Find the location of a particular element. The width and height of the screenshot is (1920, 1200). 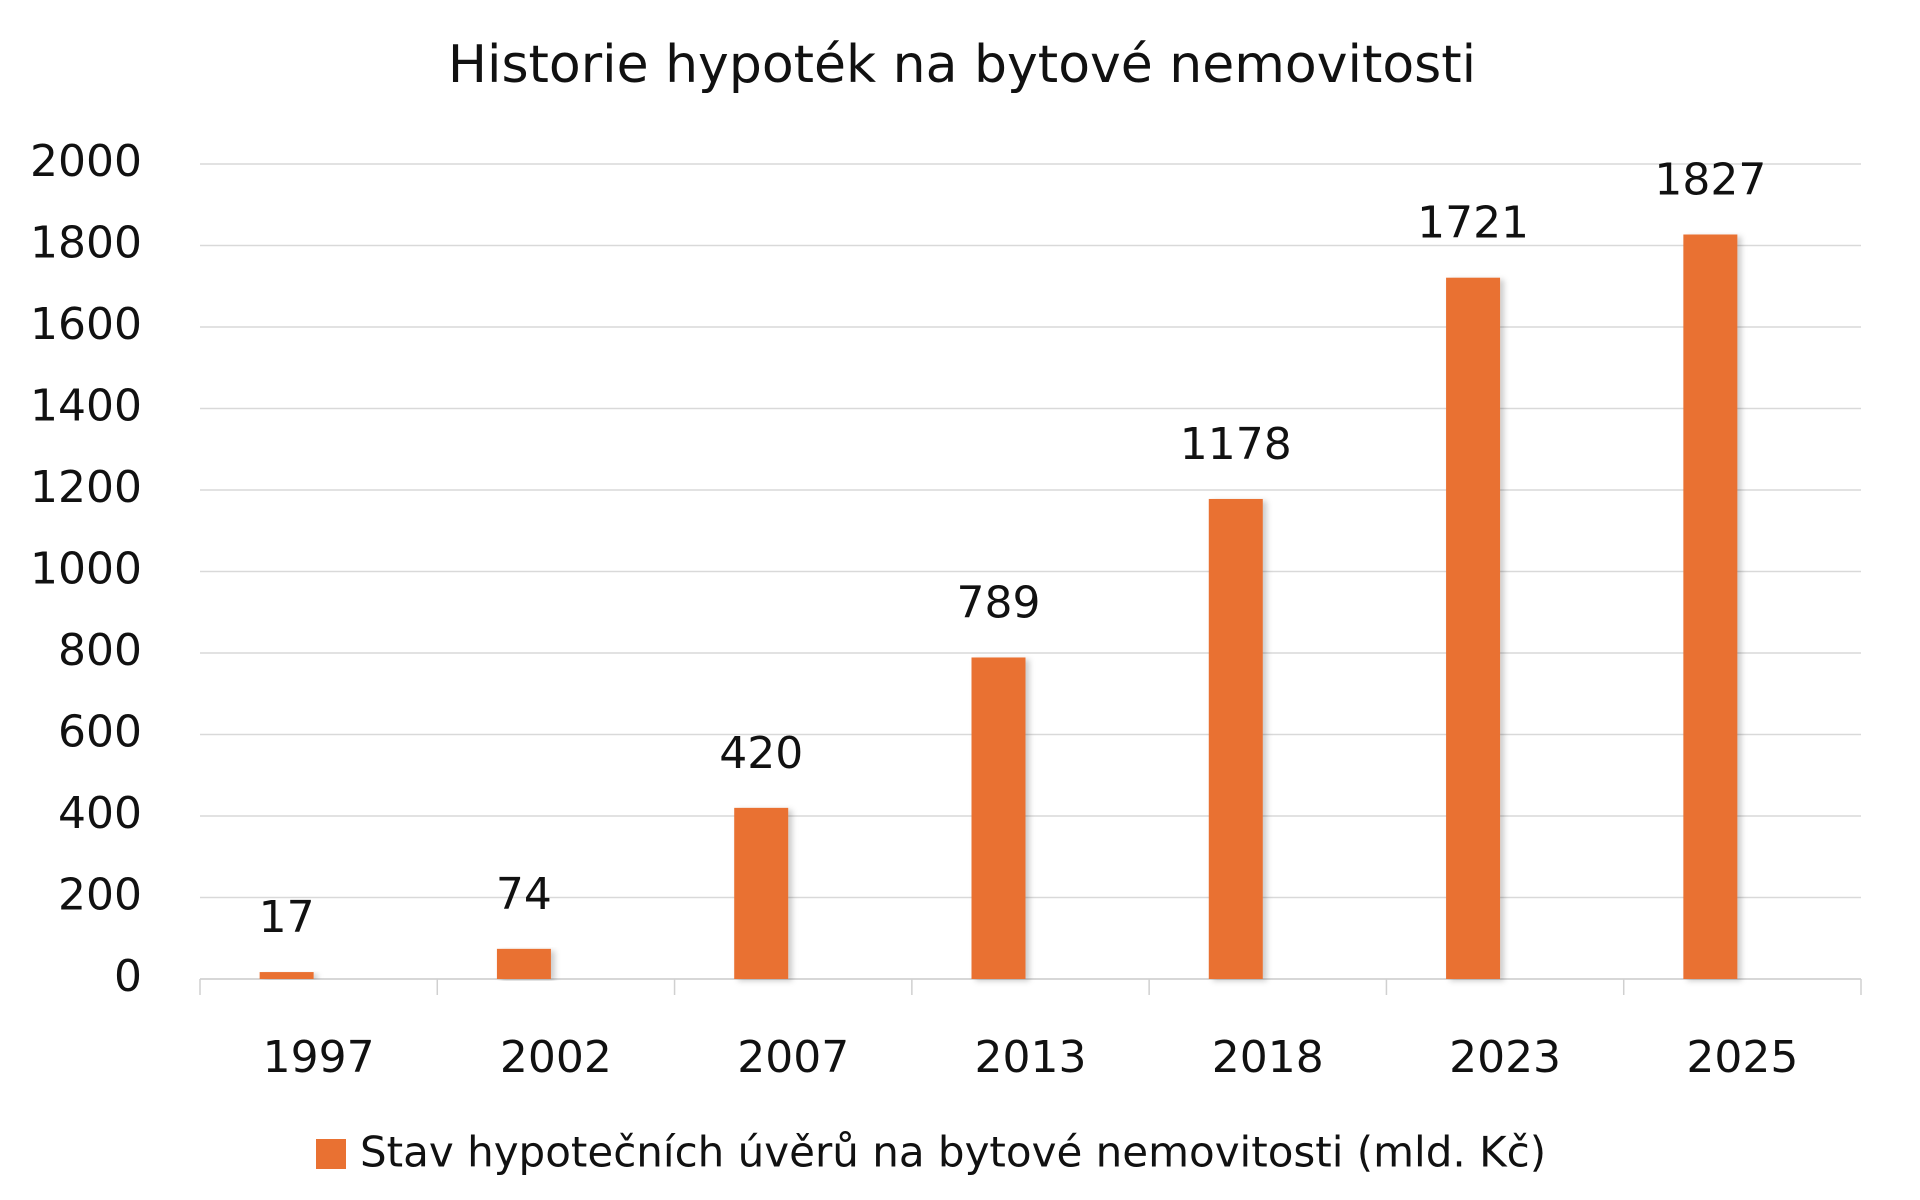

y-tick-label: 400 is located at coordinates (100, 813).